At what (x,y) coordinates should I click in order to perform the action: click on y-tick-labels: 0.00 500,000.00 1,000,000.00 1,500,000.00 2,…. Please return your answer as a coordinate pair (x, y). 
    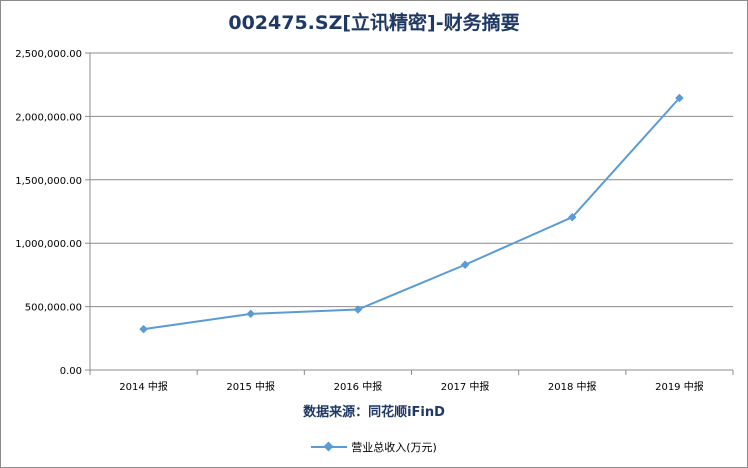
    Looking at the image, I should click on (48, 213).